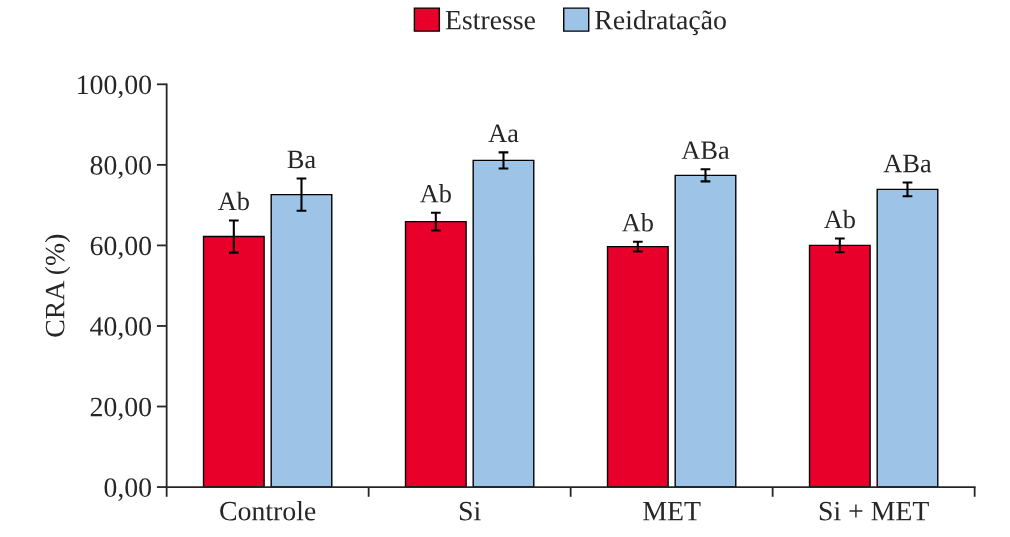  What do you see at coordinates (301, 159) in the screenshot?
I see `data-label: Ba` at bounding box center [301, 159].